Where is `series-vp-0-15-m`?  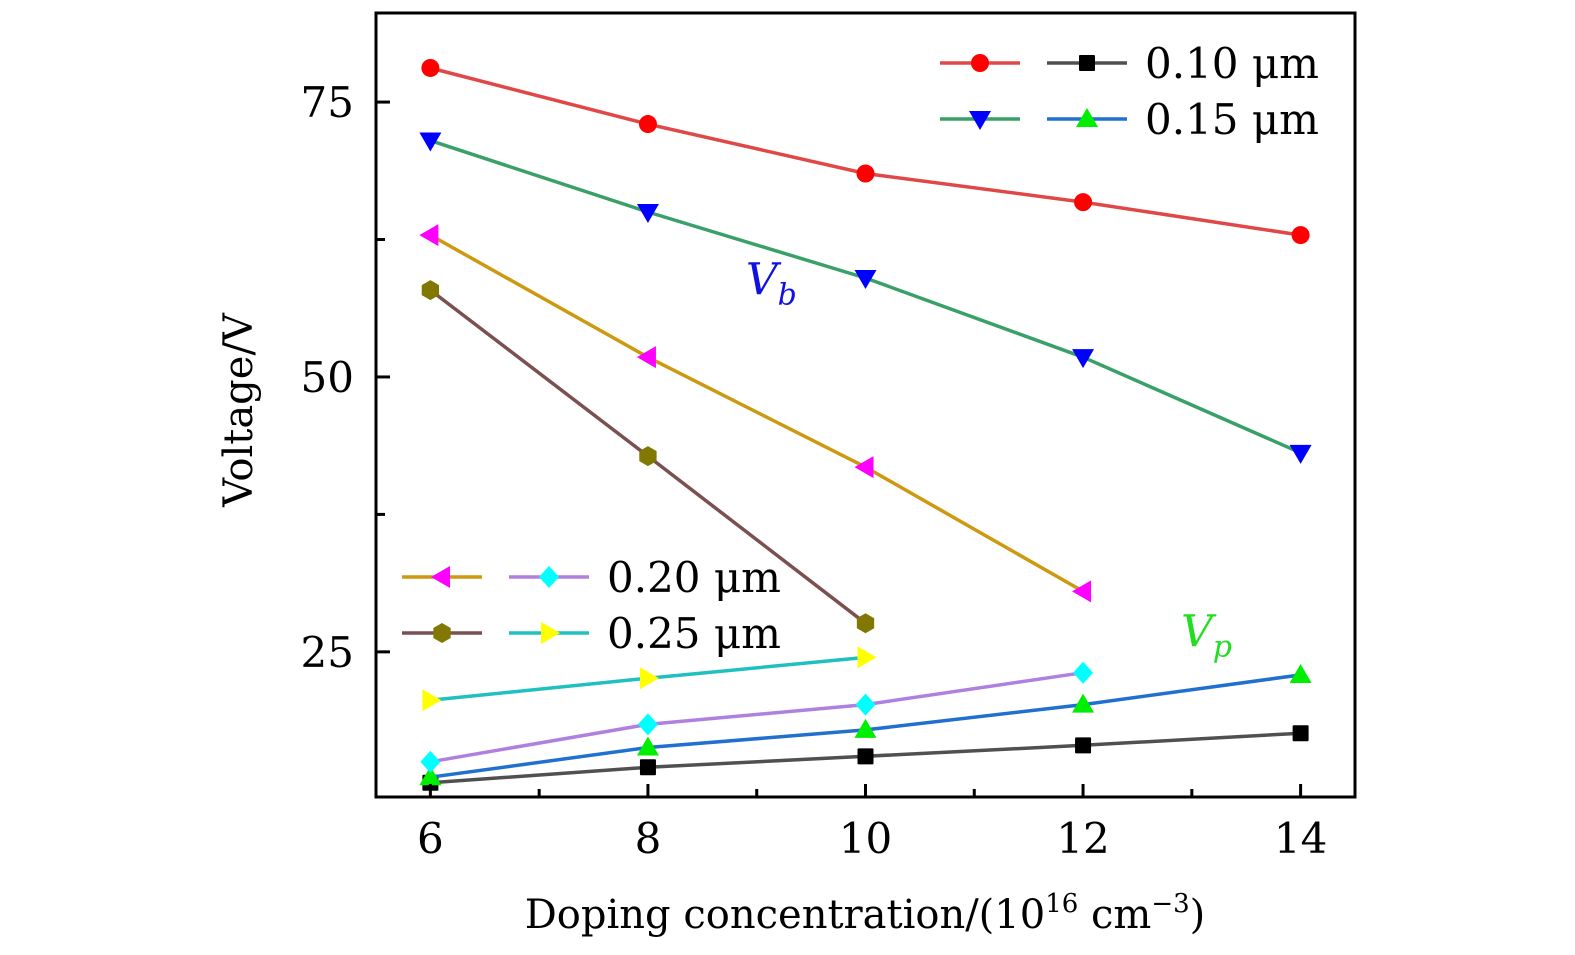
series-vp-0-15-m is located at coordinates (865, 724).